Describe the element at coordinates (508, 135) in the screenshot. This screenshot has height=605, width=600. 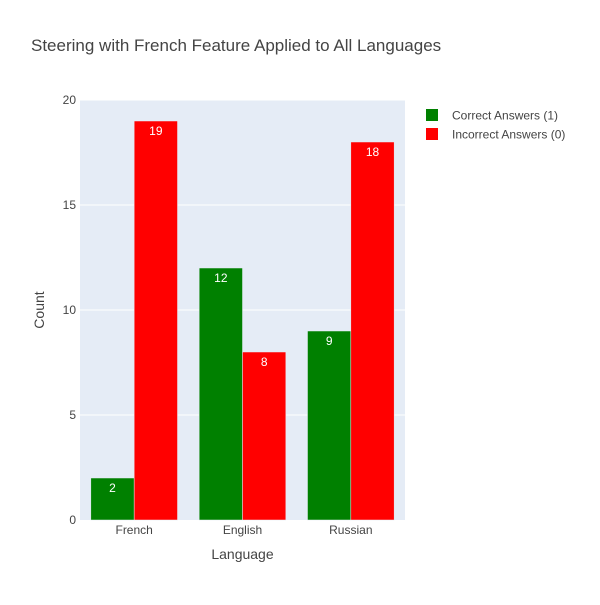
I see `legend-label: Incorrect Answers (0)` at that location.